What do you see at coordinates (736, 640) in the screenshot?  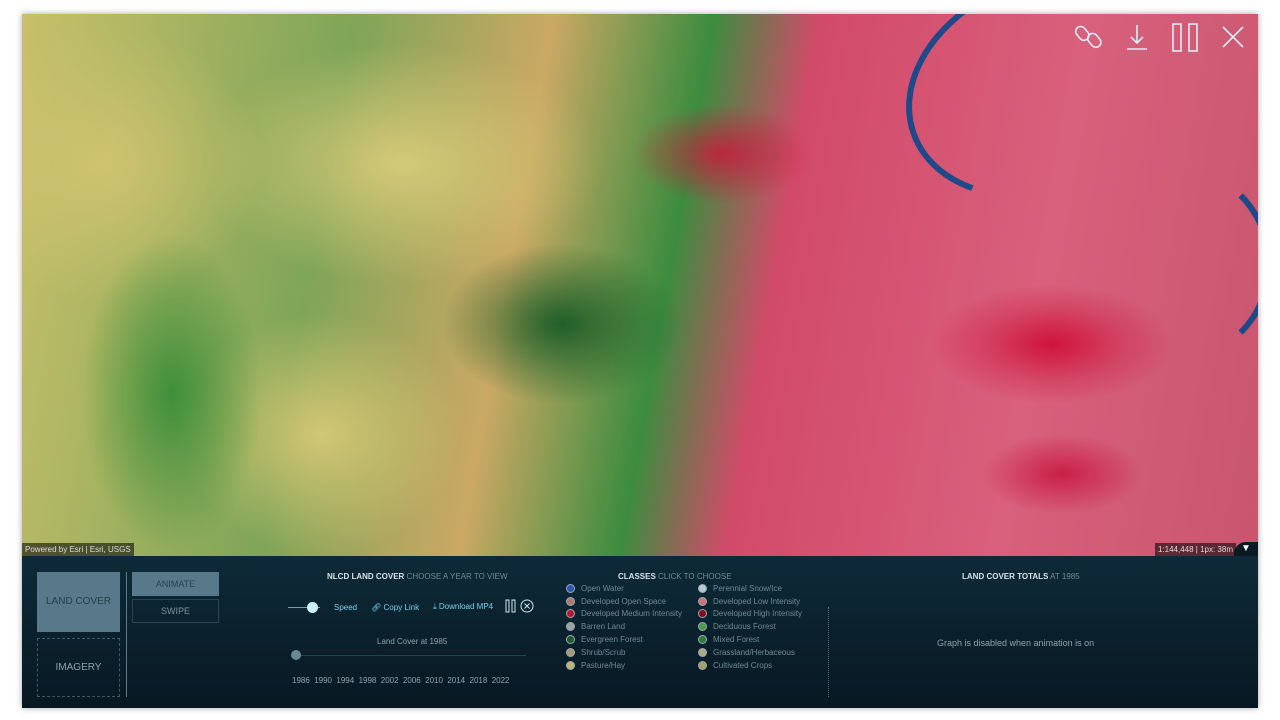 I see `class-label: Mixed Forest` at bounding box center [736, 640].